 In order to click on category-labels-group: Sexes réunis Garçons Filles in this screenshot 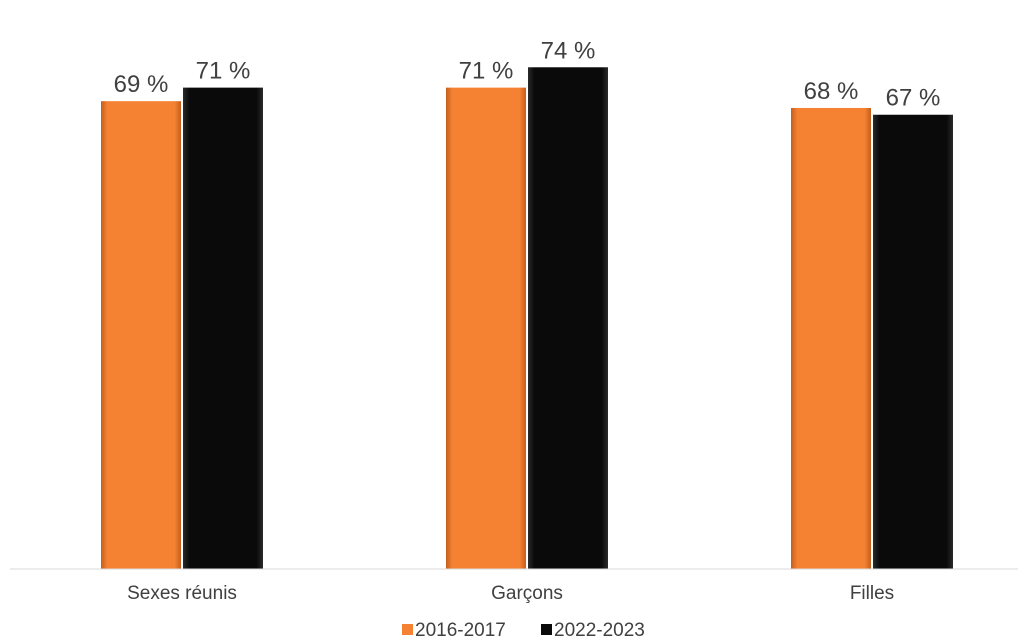, I will do `click(510, 593)`.